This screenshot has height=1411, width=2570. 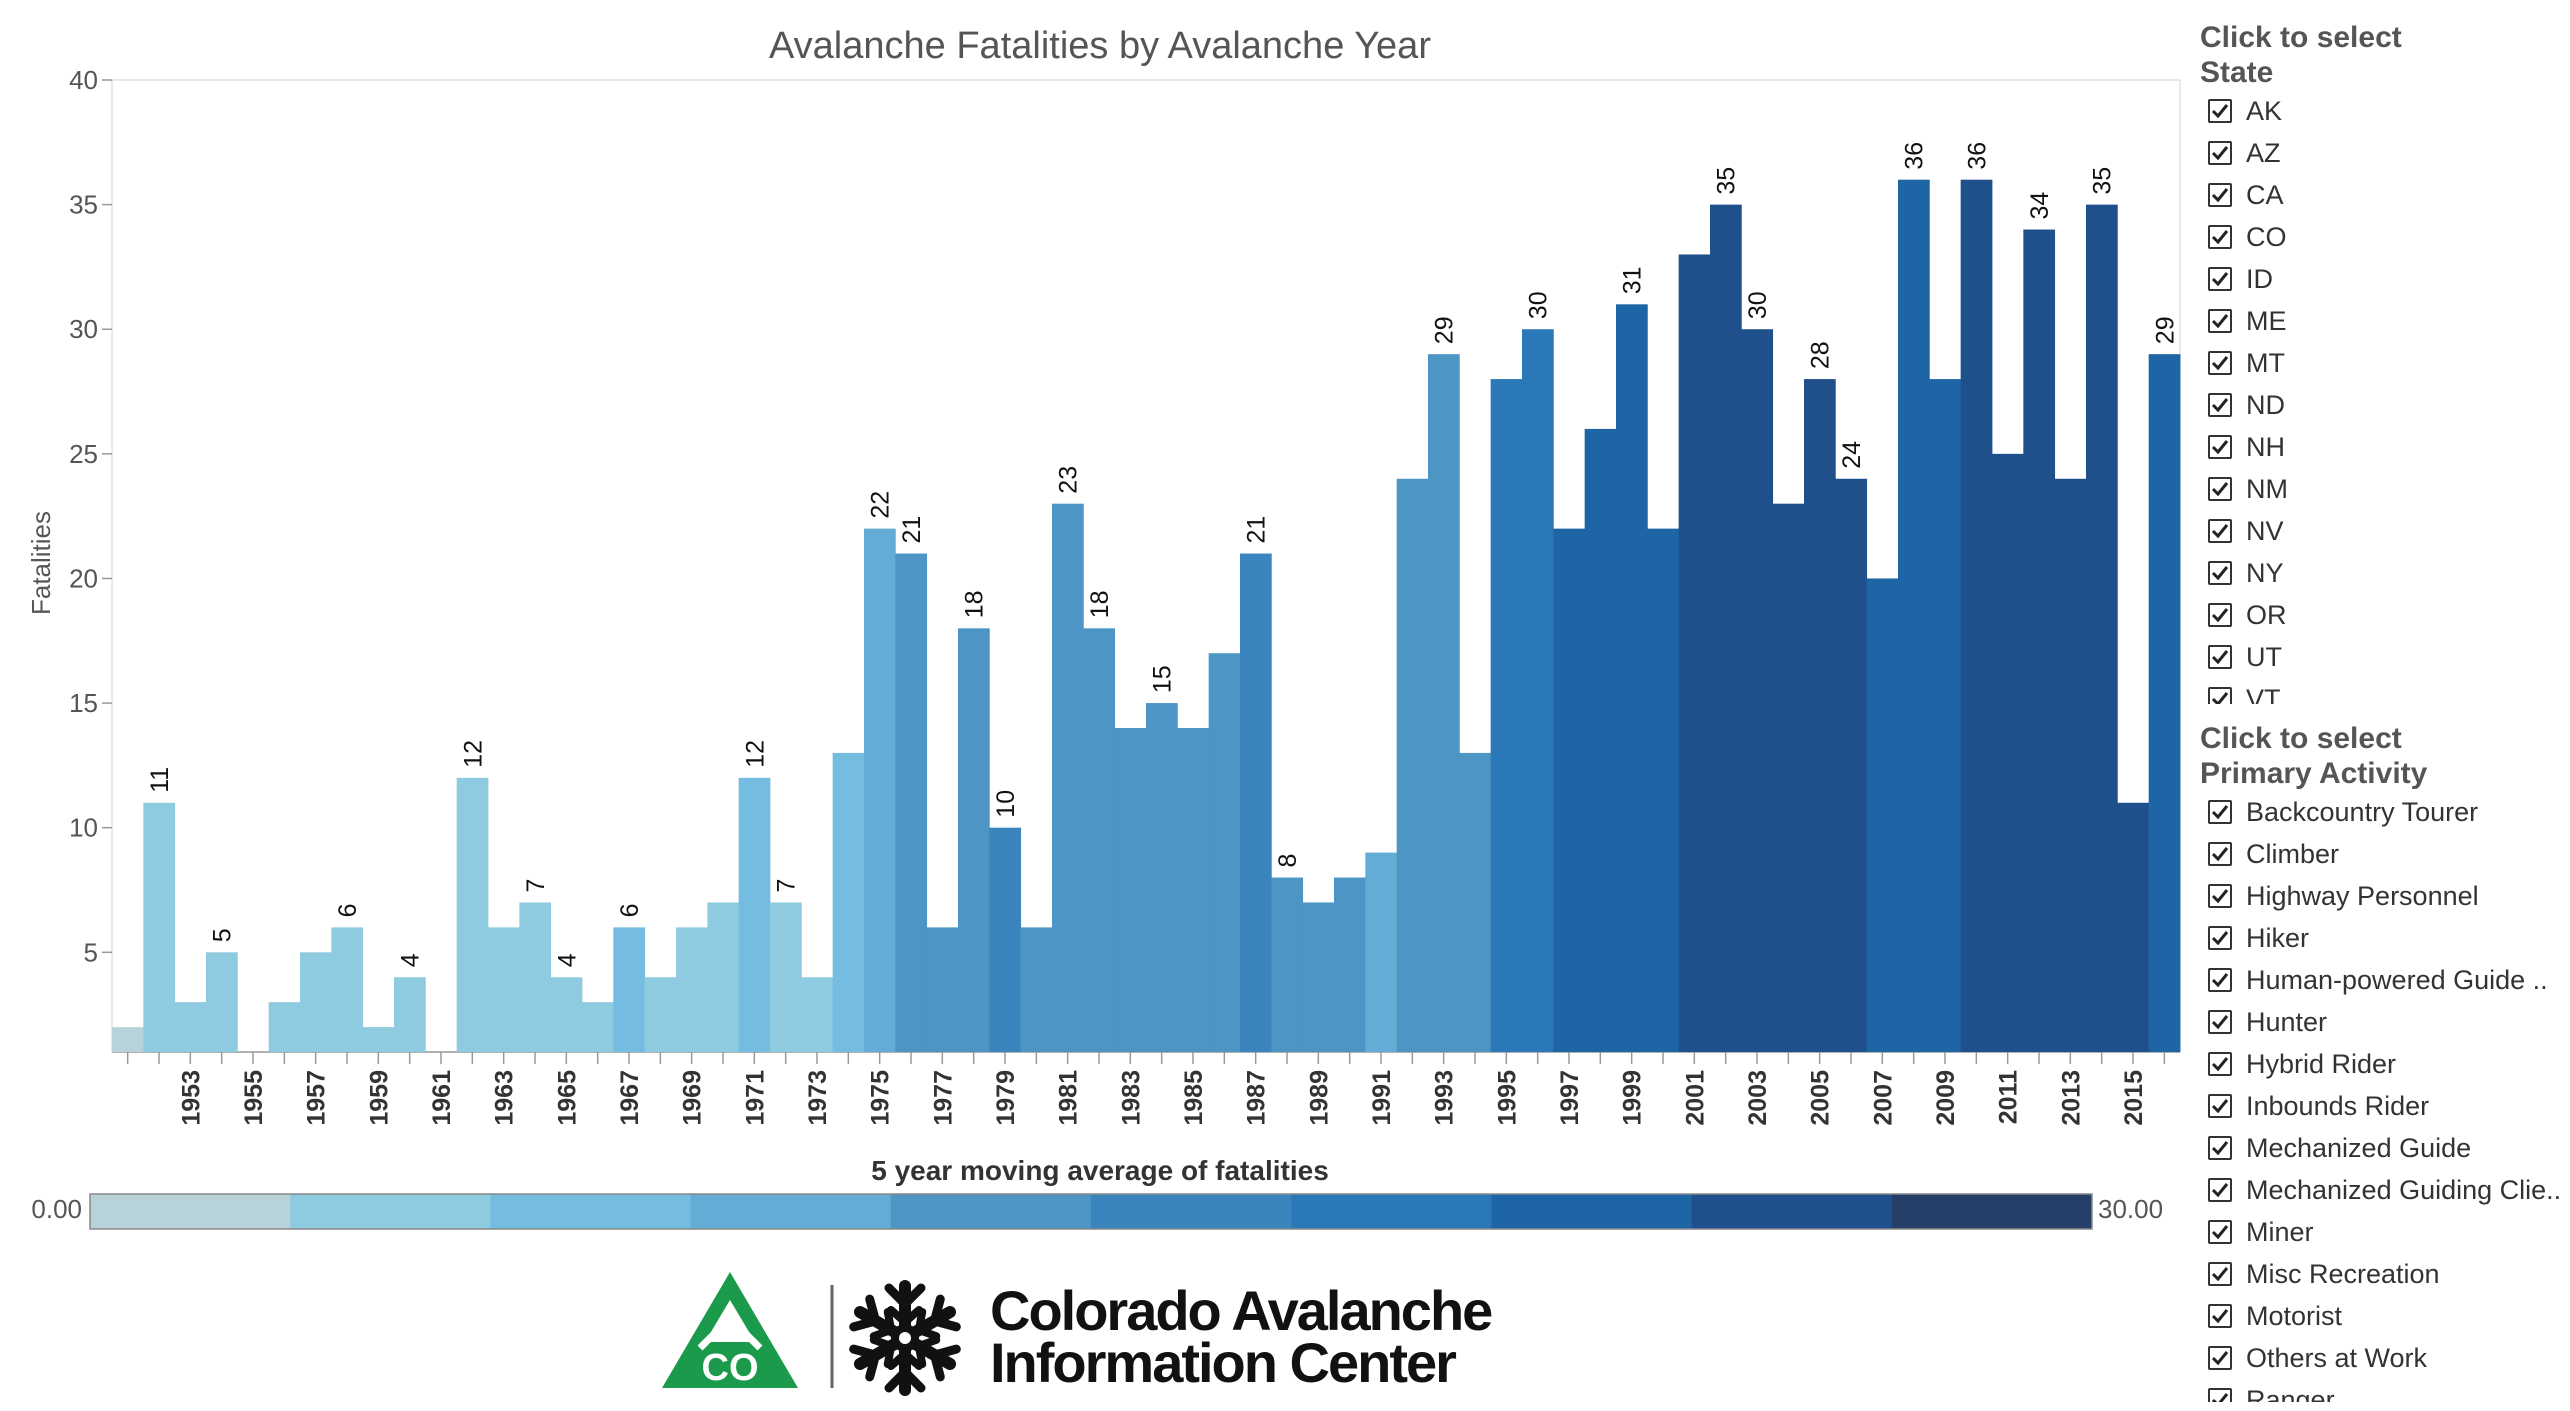 I want to click on bar-1975, so click(x=880, y=790).